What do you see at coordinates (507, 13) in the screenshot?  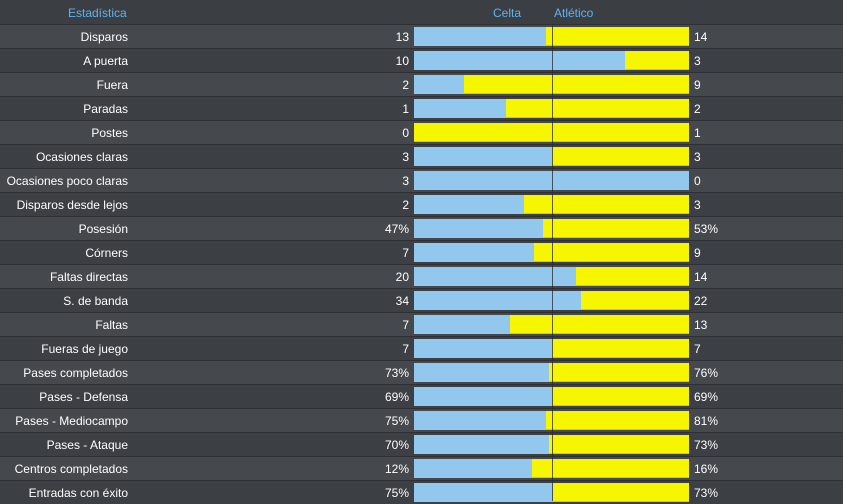 I see `home-team-name: Celta` at bounding box center [507, 13].